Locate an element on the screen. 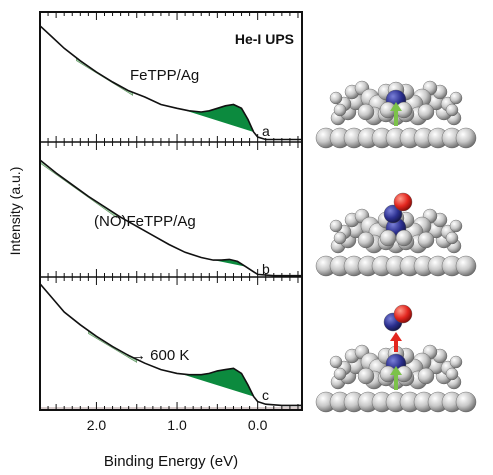  spectrum-line-b is located at coordinates (171, 218).